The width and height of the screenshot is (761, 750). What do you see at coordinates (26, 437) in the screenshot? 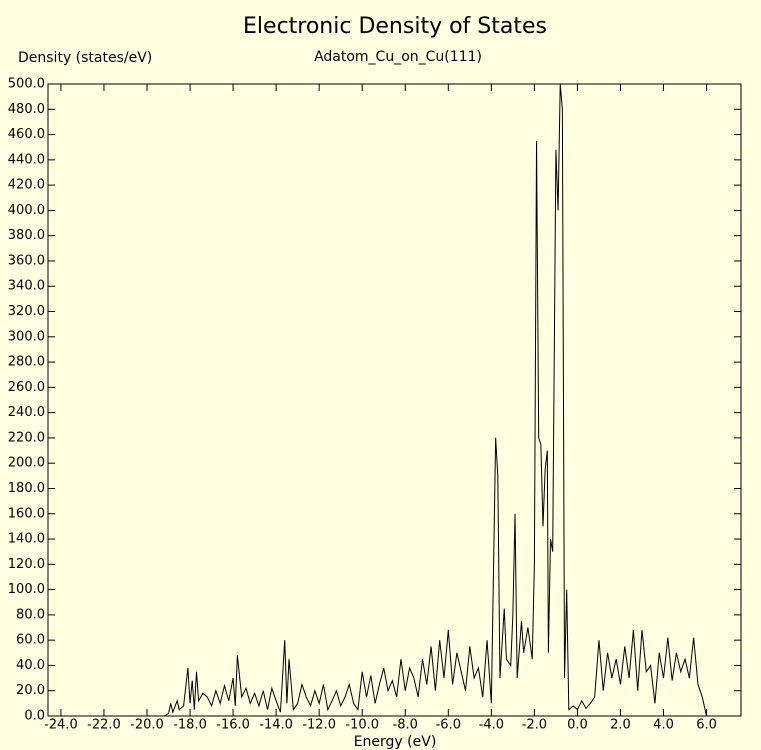
I see `y-tick-label: 220.0` at bounding box center [26, 437].